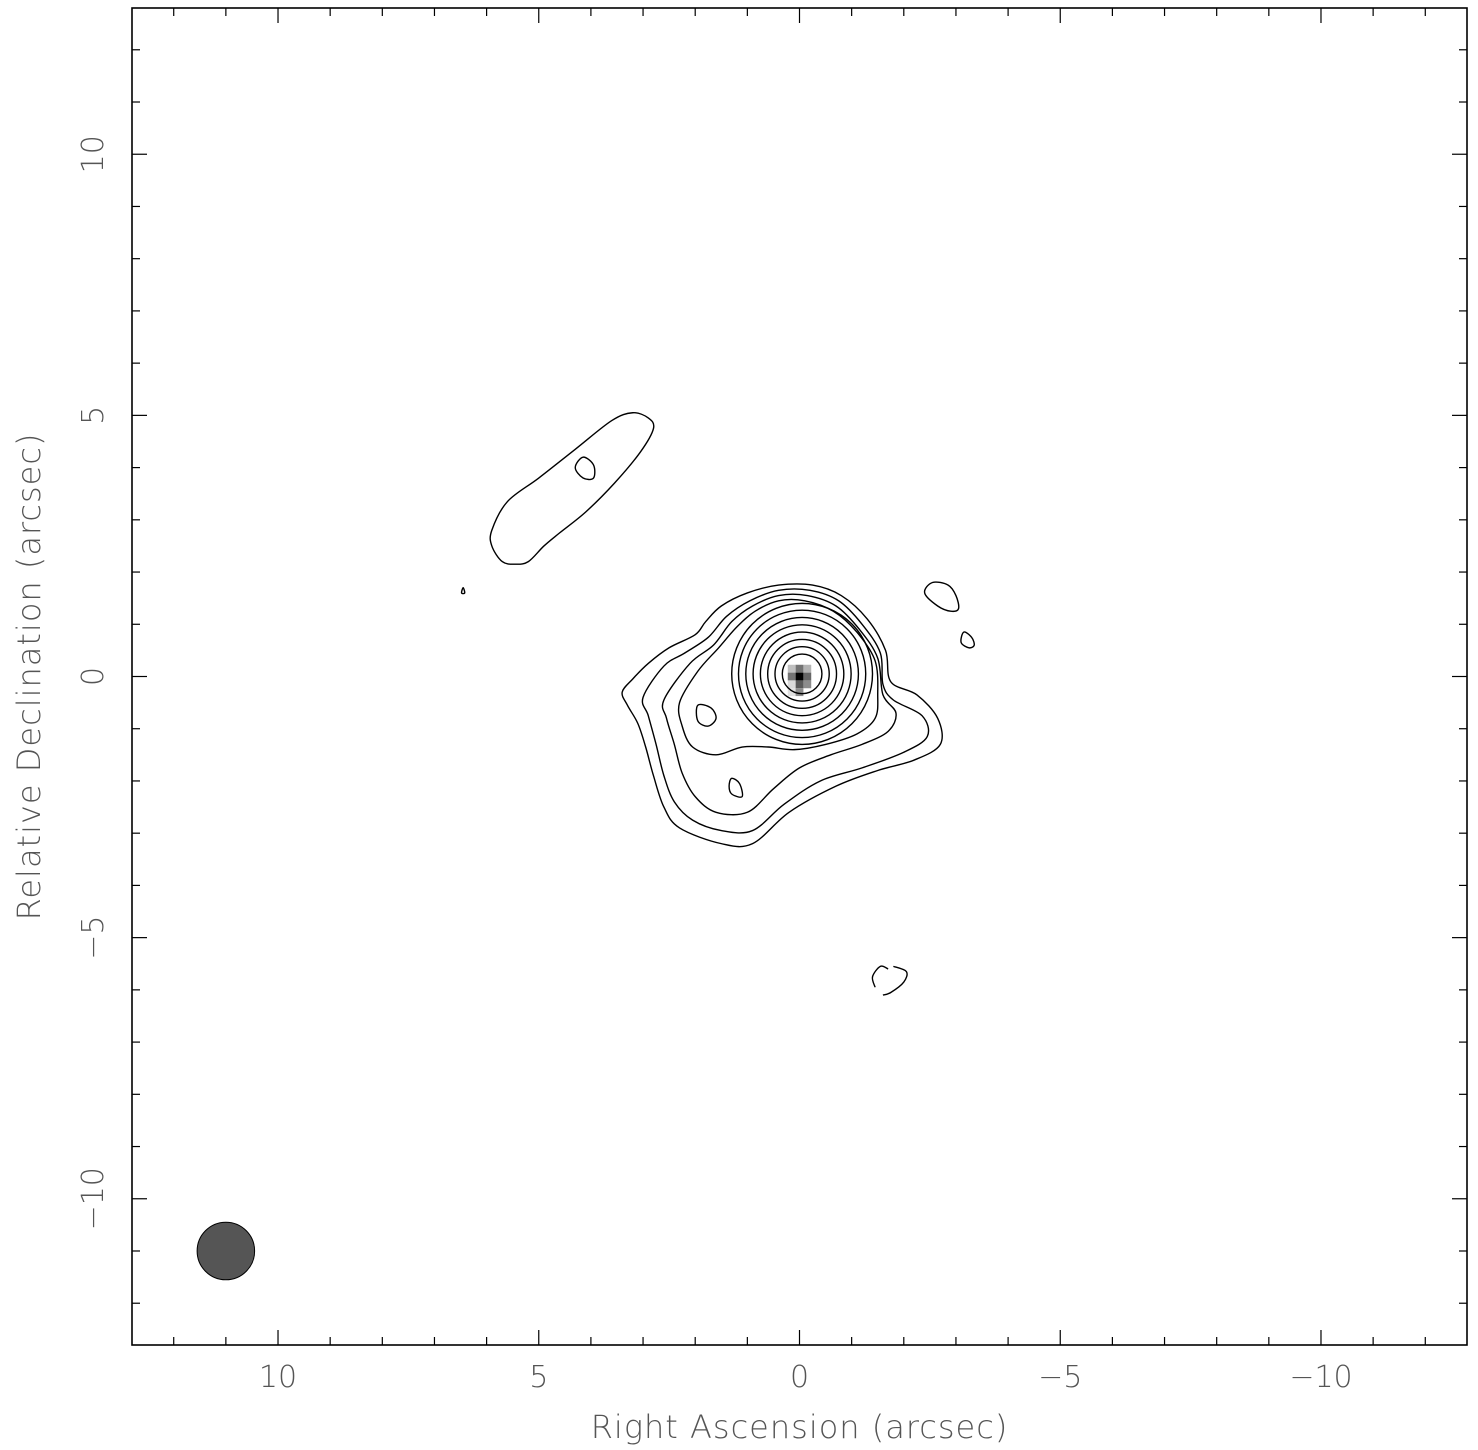 This screenshot has height=1450, width=1478. What do you see at coordinates (93, 415) in the screenshot?
I see `y-tick-label: 5` at bounding box center [93, 415].